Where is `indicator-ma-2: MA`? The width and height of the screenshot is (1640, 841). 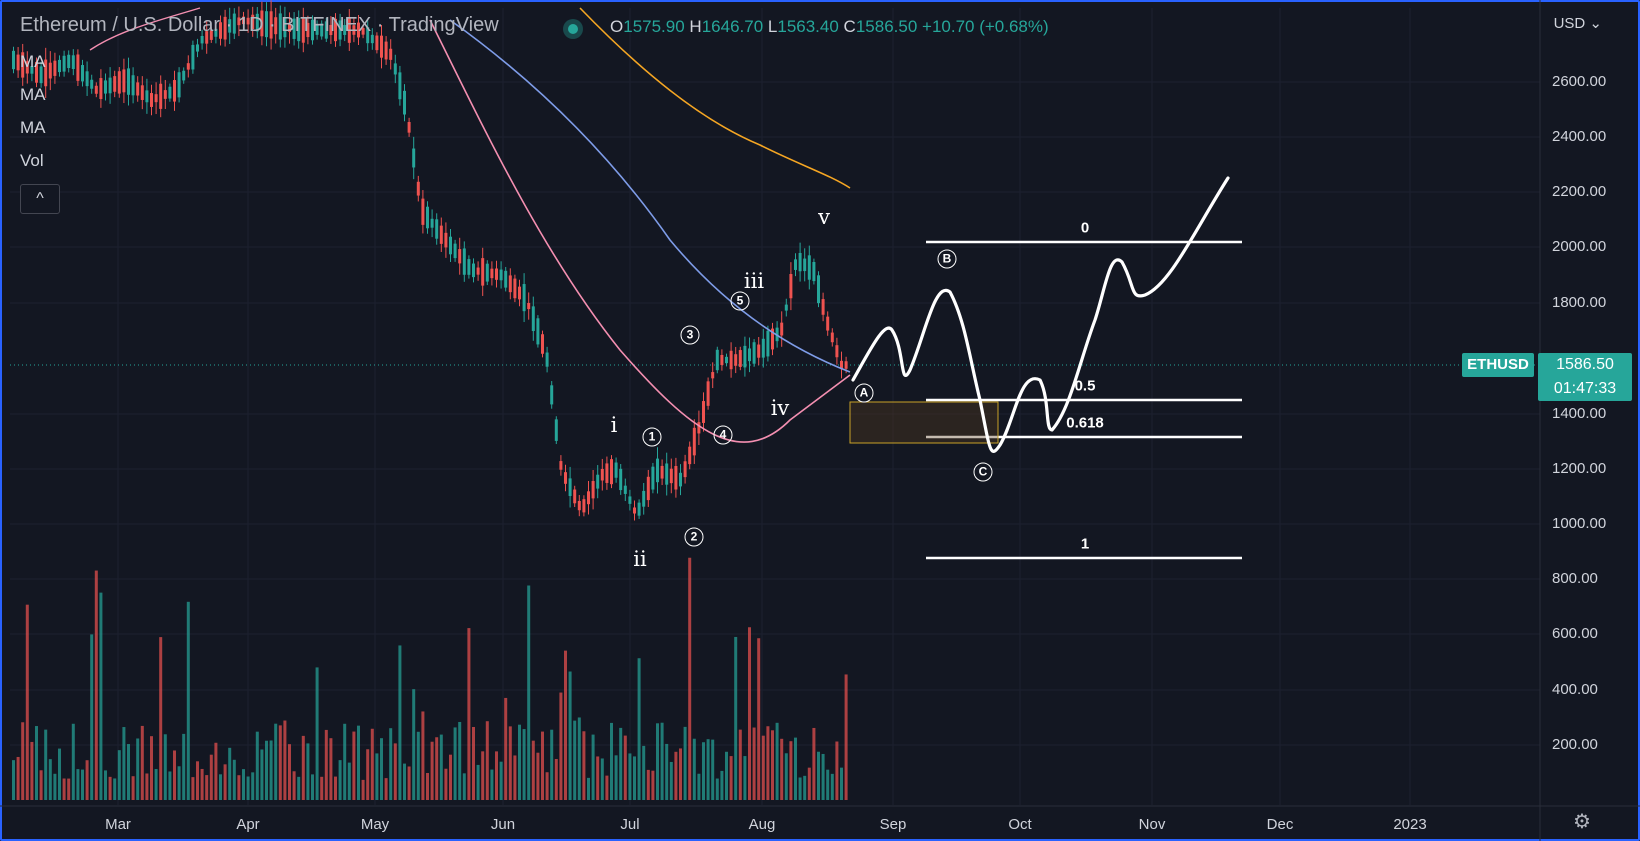
indicator-ma-2: MA is located at coordinates (33, 94).